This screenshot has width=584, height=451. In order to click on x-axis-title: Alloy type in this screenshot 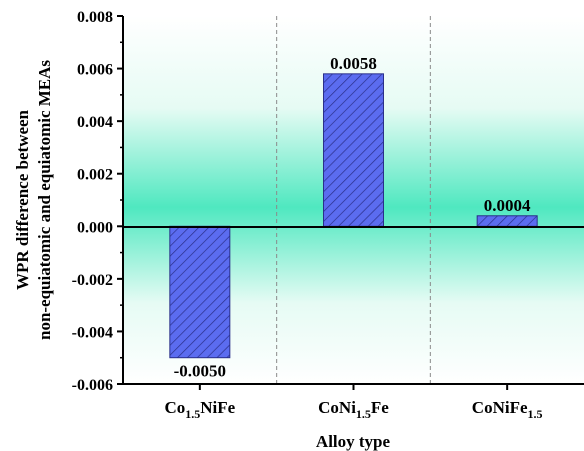, I will do `click(353, 441)`.